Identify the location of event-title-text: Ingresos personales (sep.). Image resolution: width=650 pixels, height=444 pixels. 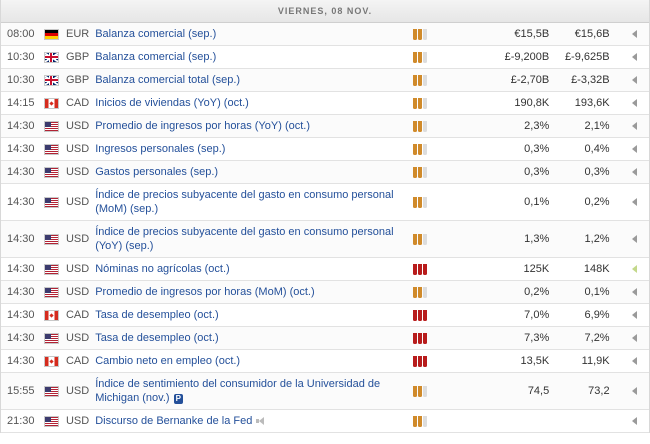
(160, 149).